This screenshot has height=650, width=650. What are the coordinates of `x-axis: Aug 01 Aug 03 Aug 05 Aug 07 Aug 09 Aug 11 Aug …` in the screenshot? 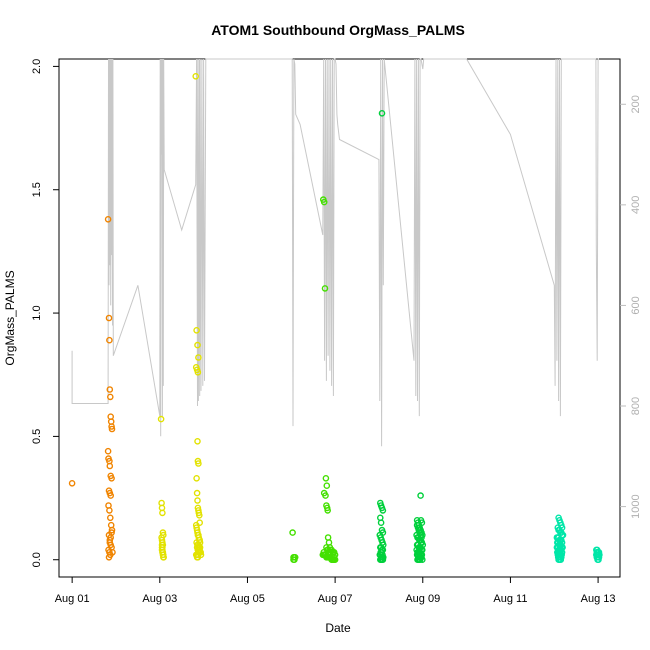 It's located at (335, 590).